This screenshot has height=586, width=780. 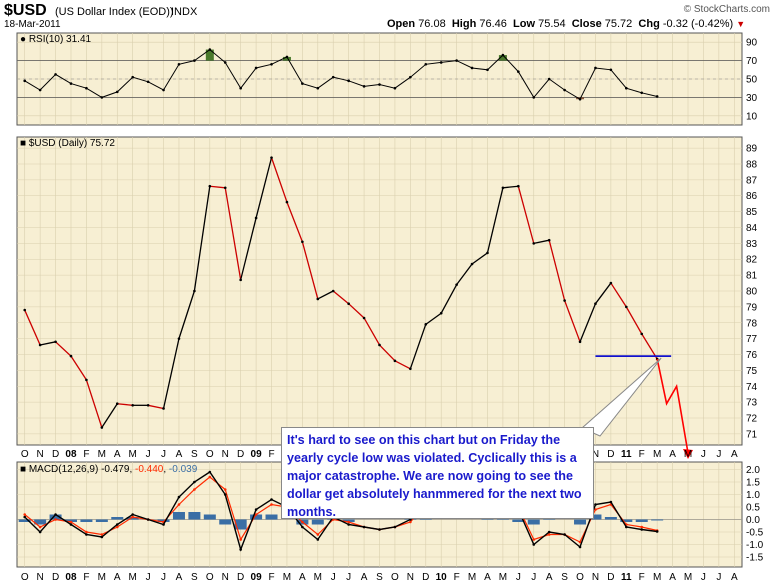 I want to click on price-y-tick: 78, so click(x=752, y=323).